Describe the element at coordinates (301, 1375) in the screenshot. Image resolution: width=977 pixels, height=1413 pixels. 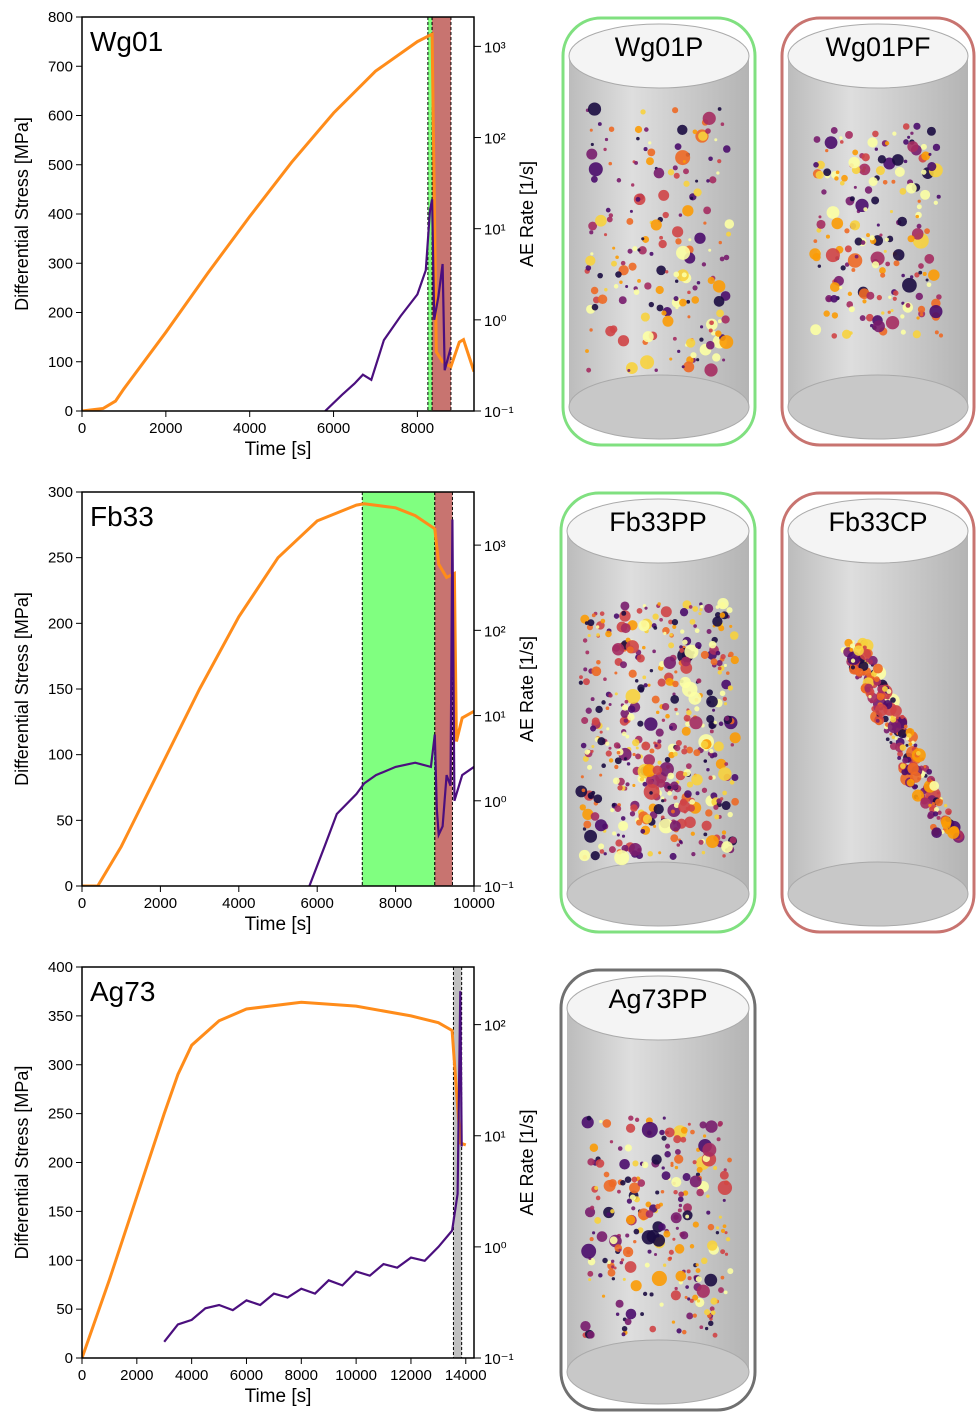
I see `x-tick-label: 8000` at that location.